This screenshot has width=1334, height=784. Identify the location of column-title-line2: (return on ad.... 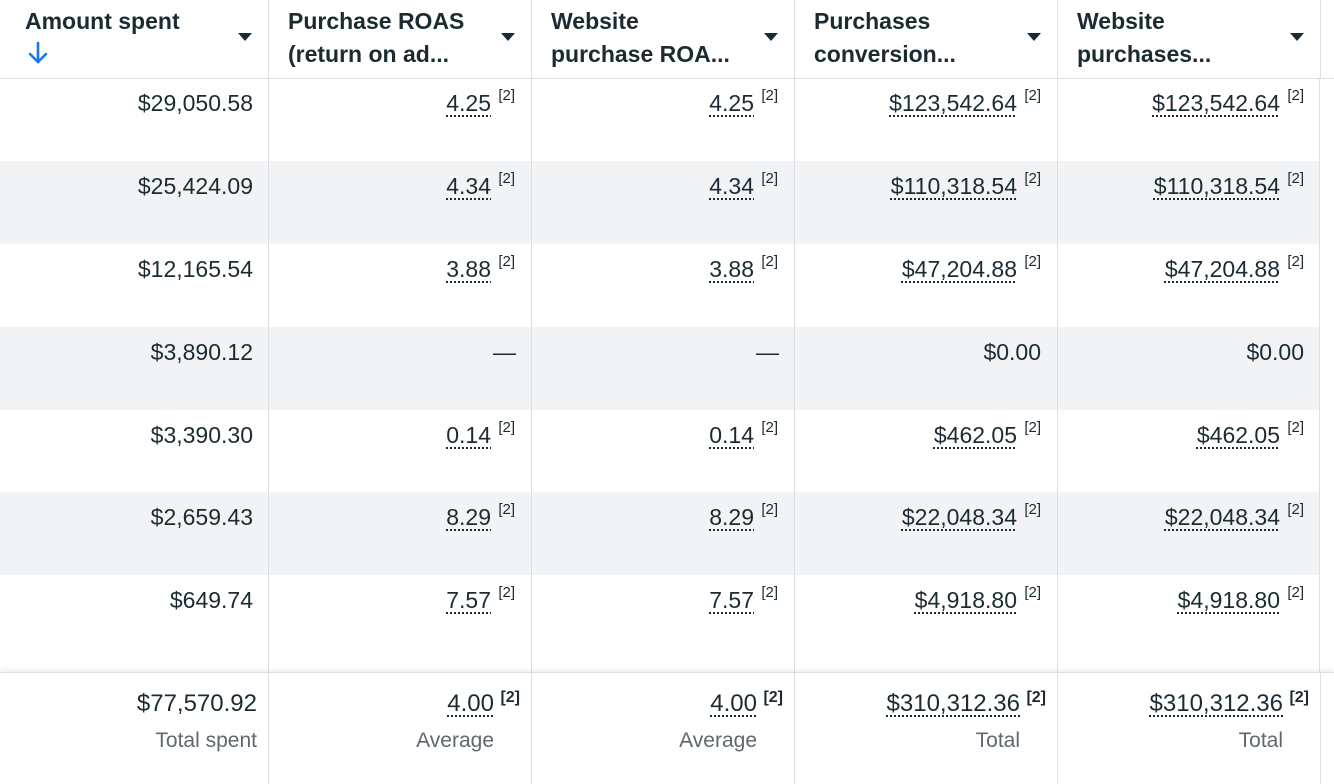
(368, 54).